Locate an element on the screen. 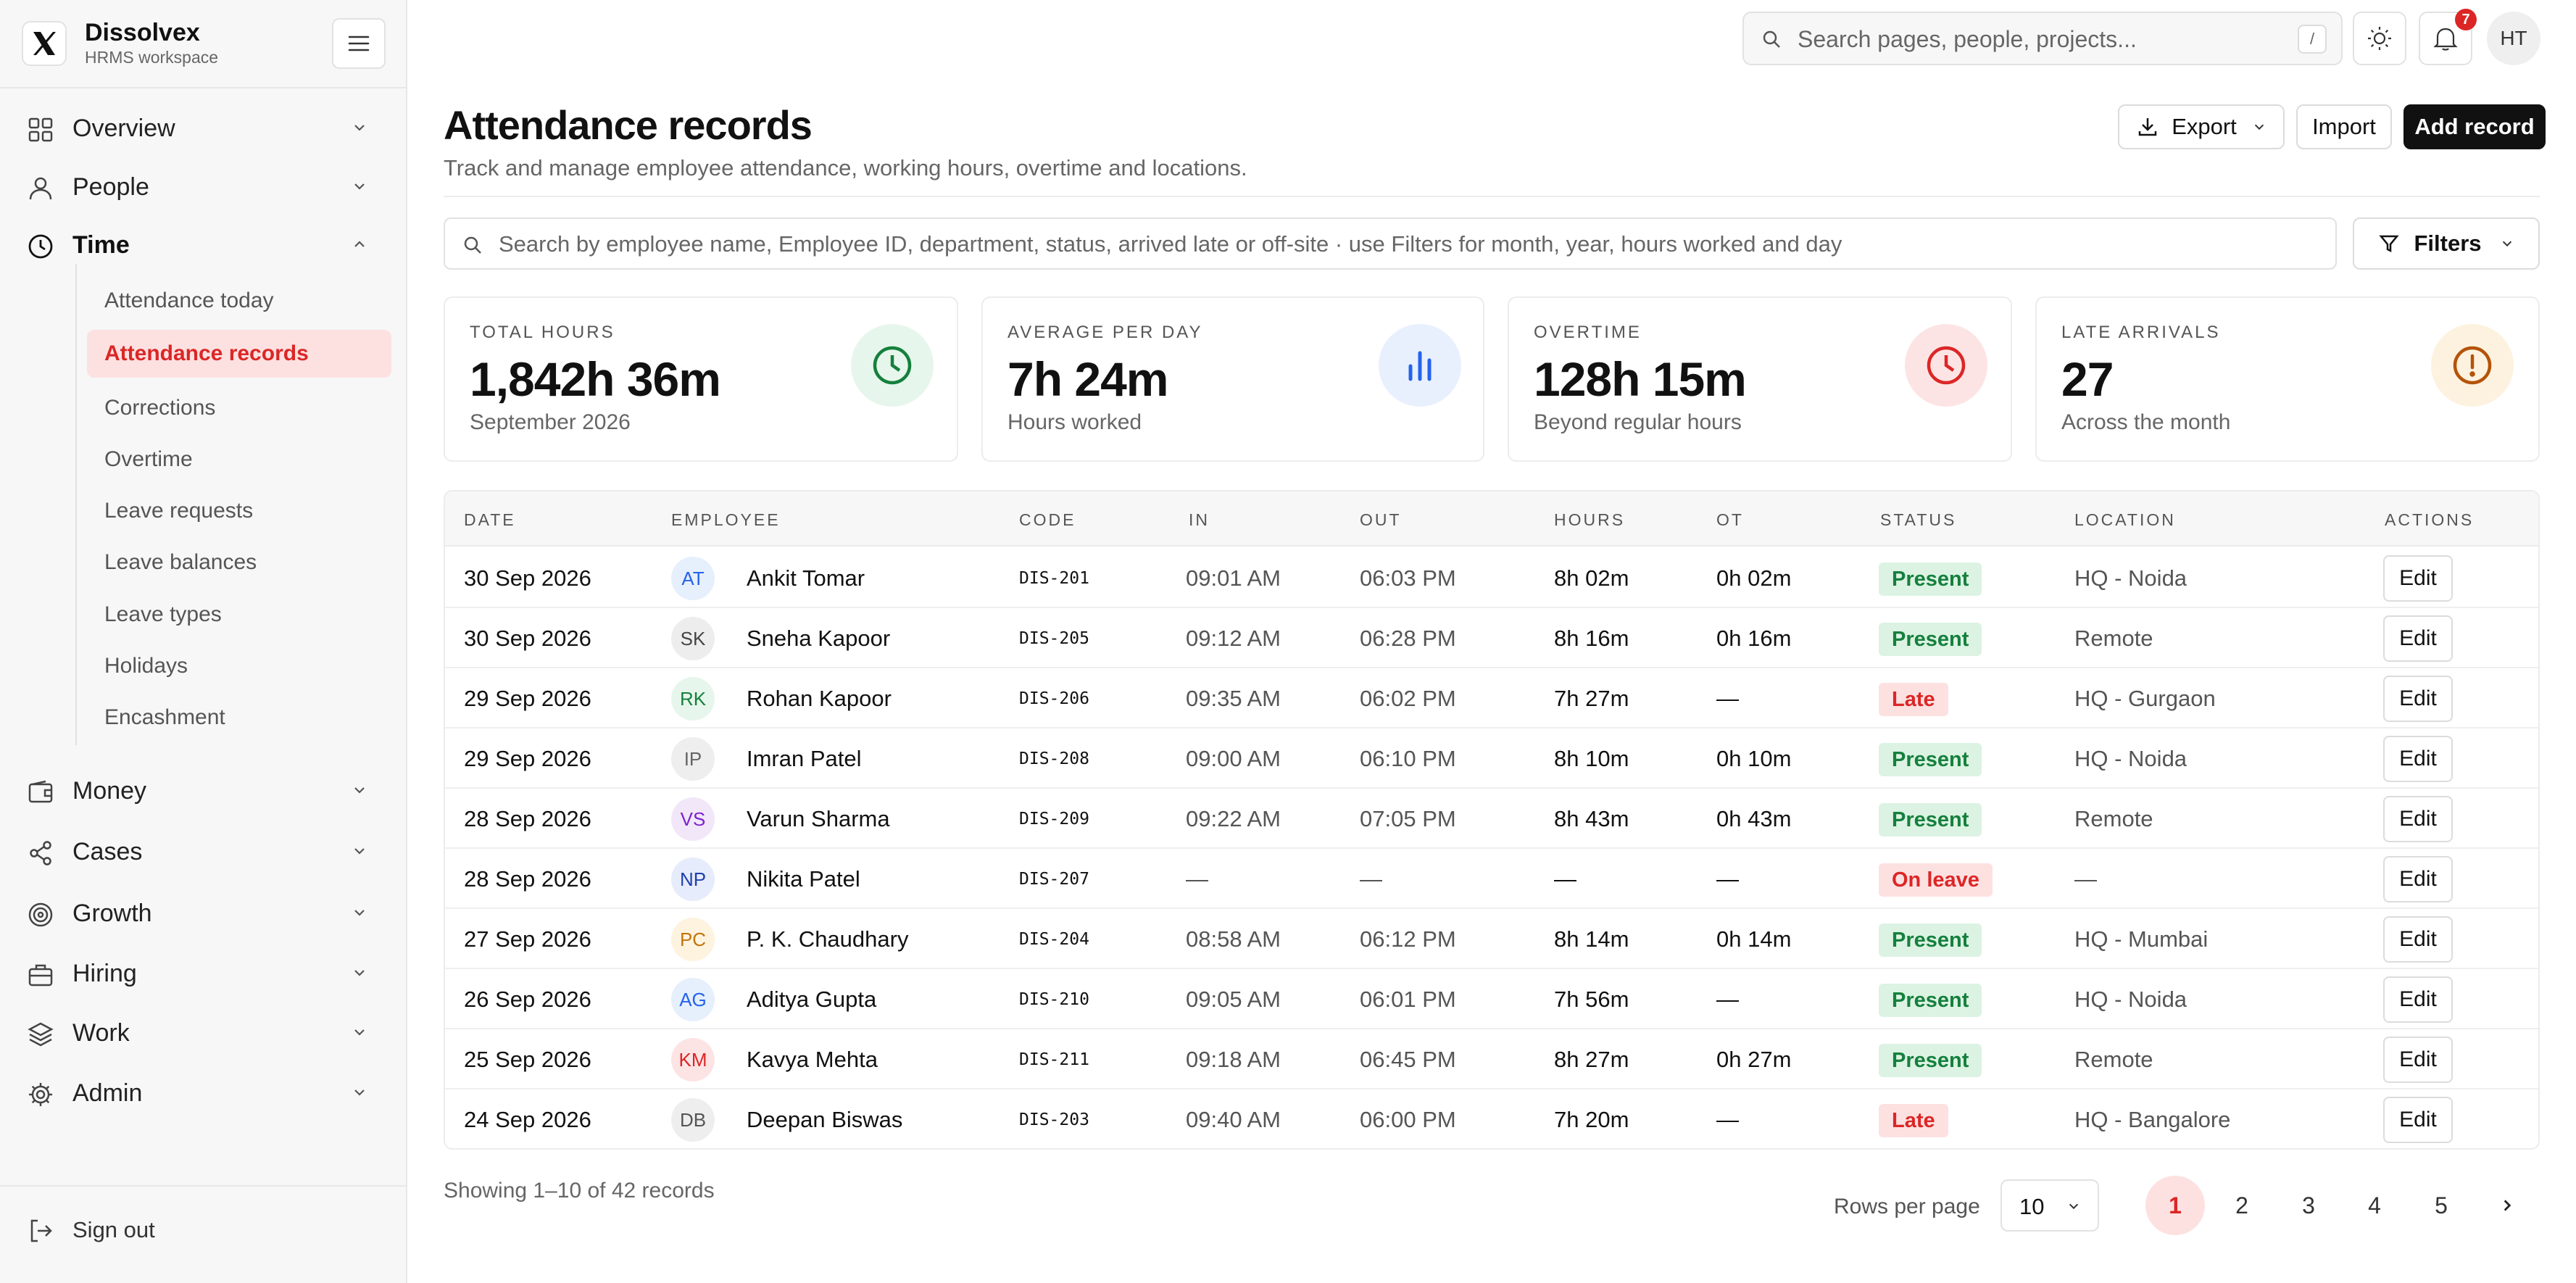 This screenshot has width=2576, height=1283. cell-employee-name: Deepan Biswas is located at coordinates (825, 1119).